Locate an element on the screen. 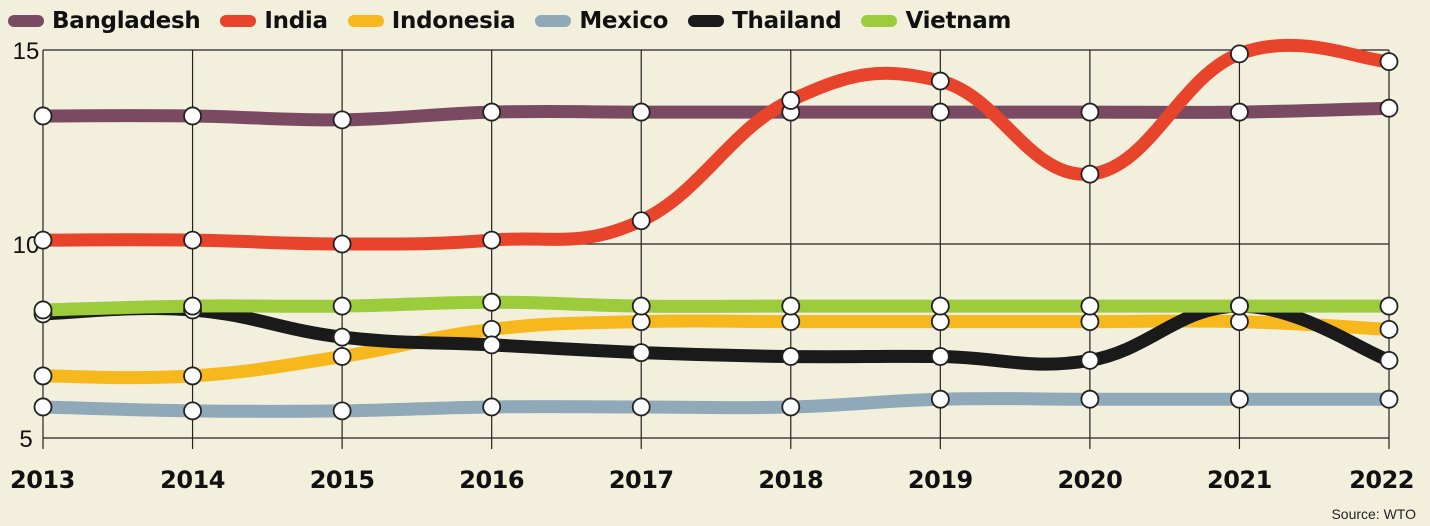  y-tick-label: 15 is located at coordinates (26, 51).